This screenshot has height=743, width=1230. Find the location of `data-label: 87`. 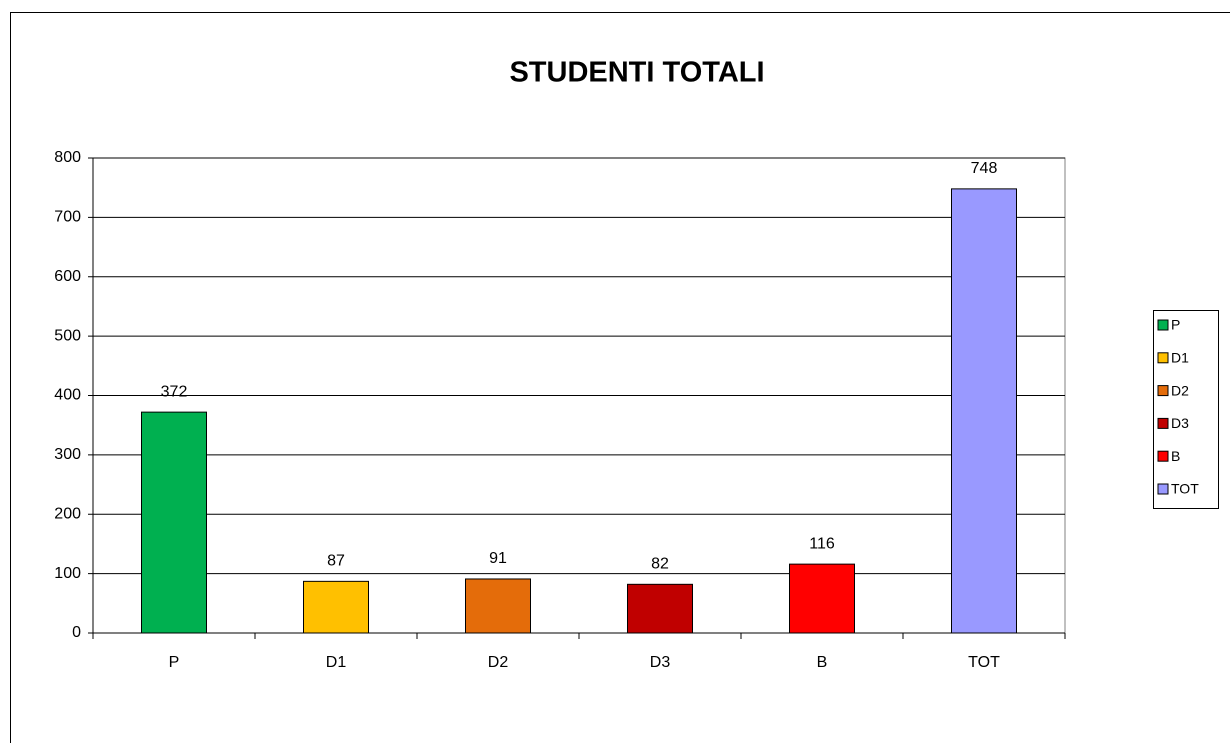

data-label: 87 is located at coordinates (336, 561).